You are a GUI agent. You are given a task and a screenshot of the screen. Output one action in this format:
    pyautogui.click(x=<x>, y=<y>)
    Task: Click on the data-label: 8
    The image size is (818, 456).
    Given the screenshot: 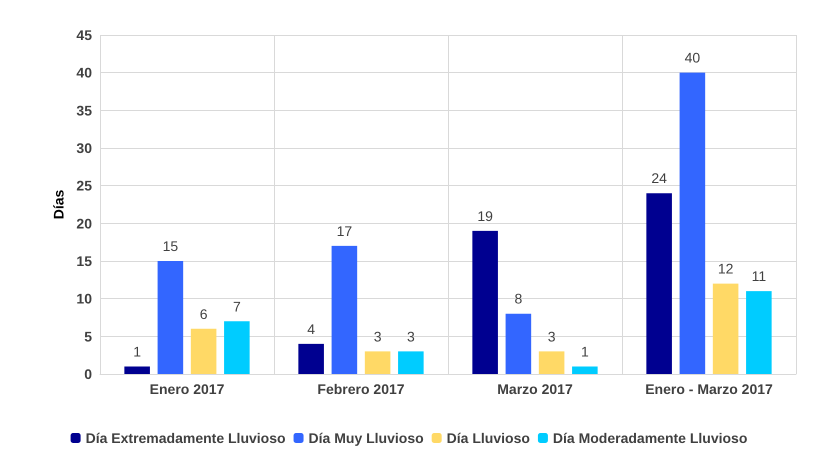 What is the action you would take?
    pyautogui.click(x=518, y=298)
    